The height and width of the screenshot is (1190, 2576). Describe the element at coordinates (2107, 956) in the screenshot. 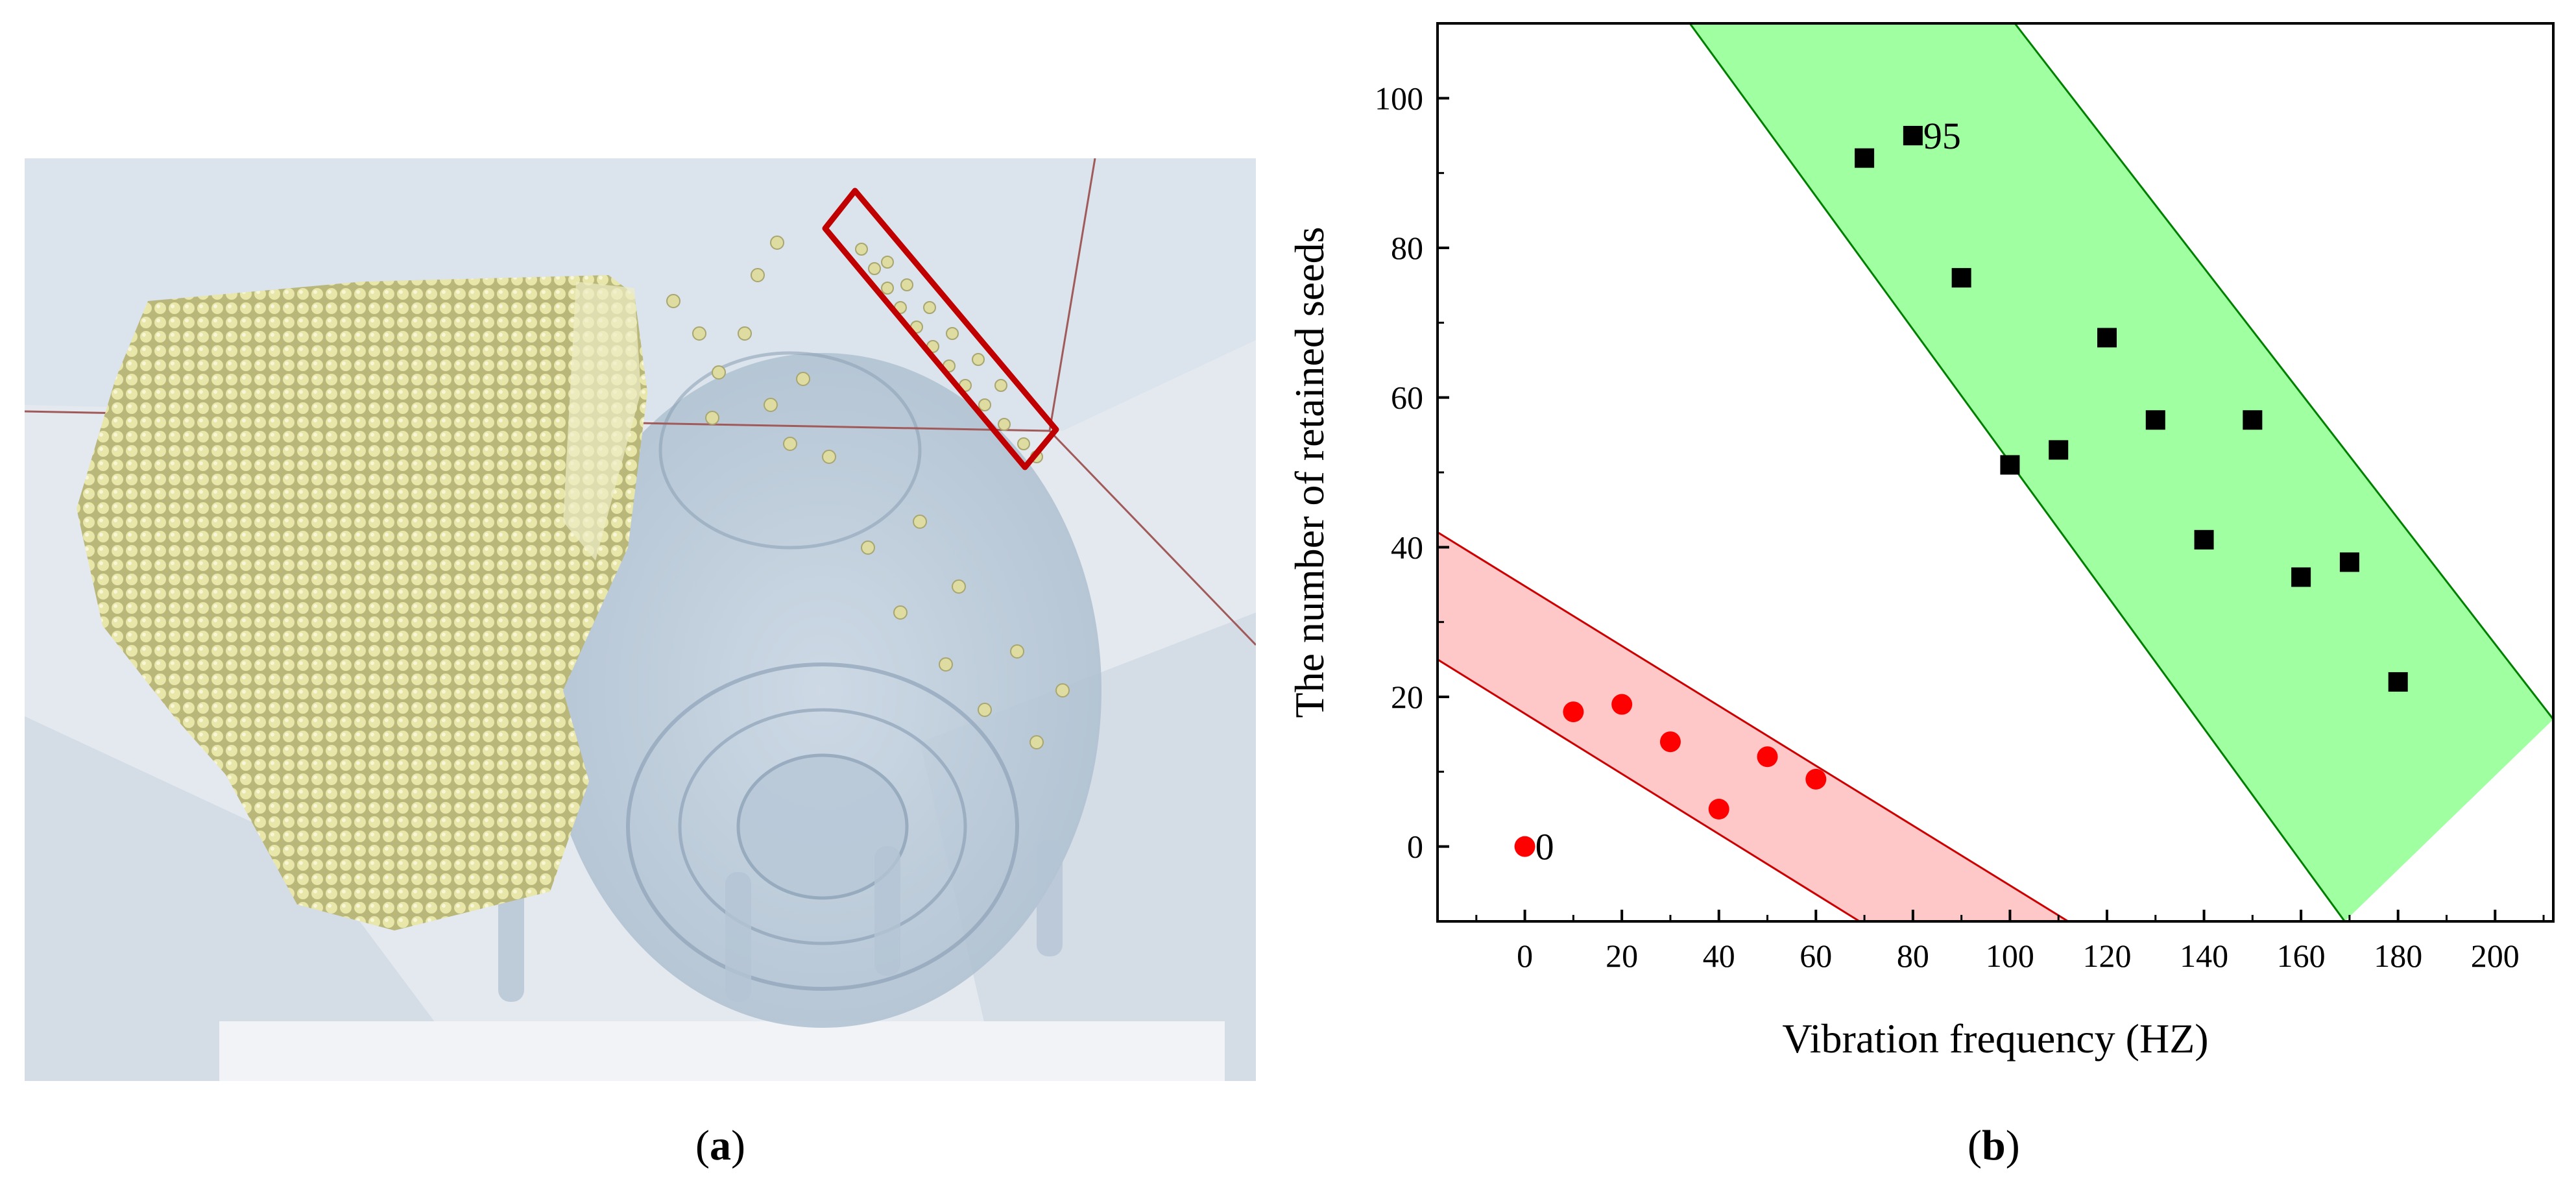

I see `x-tick-label: 120` at that location.